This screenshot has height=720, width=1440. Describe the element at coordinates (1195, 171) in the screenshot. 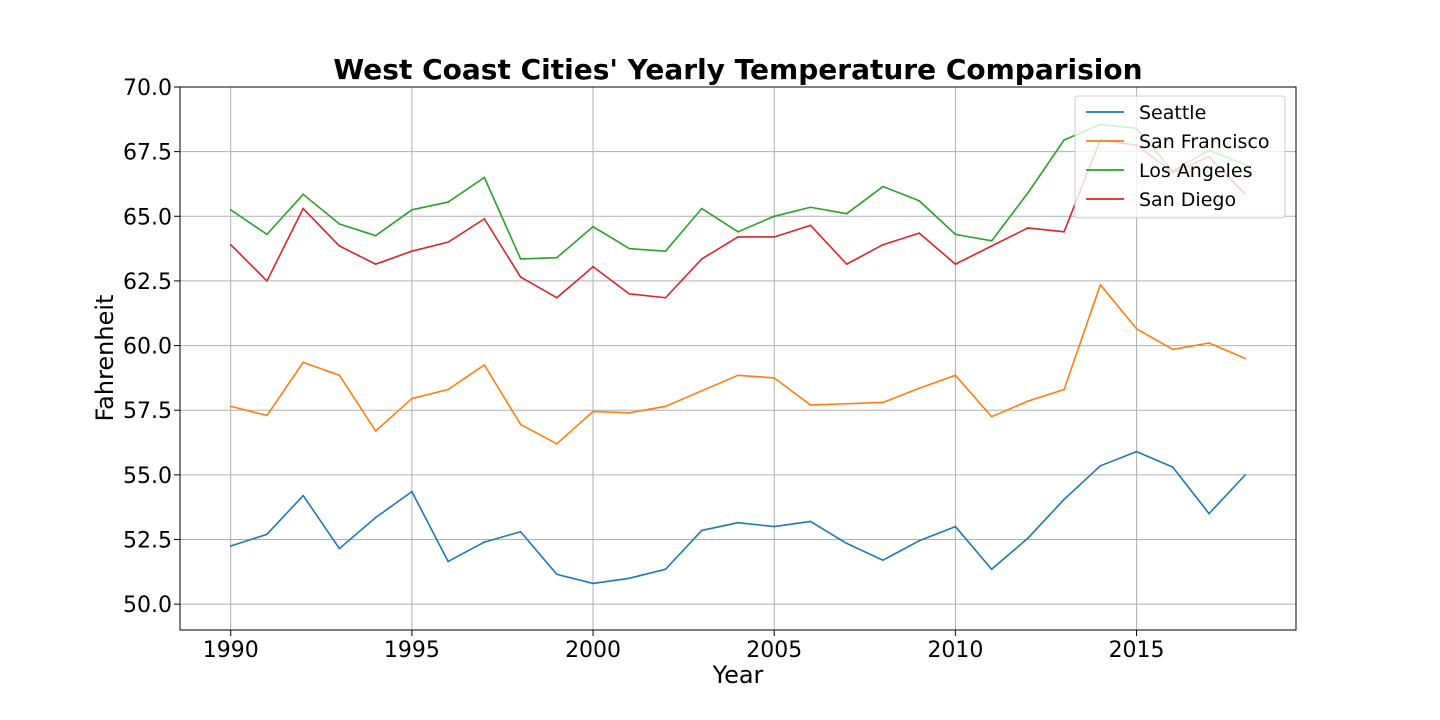

I see `legend-label: Los Angeles` at that location.